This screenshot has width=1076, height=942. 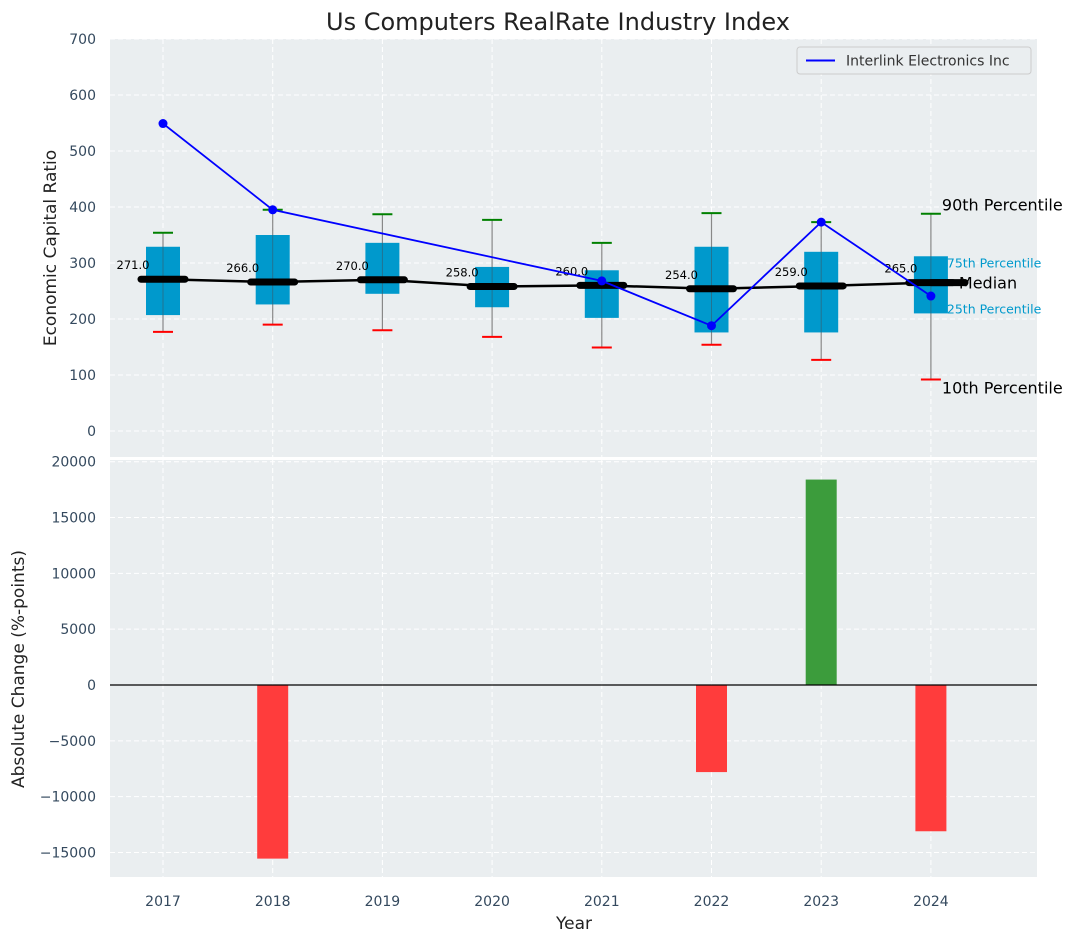 I want to click on bar-positive, so click(x=821, y=582).